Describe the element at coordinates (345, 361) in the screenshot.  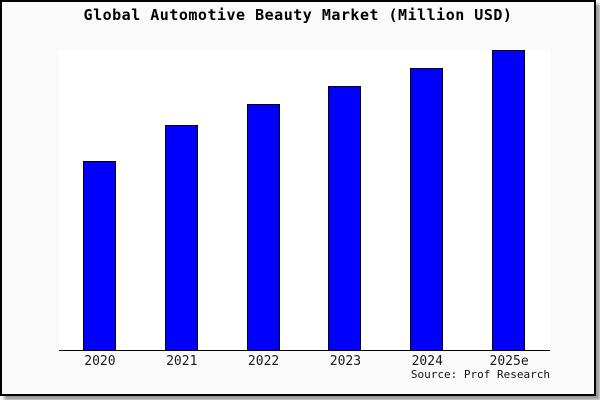
I see `x-tick-label: 2023` at that location.